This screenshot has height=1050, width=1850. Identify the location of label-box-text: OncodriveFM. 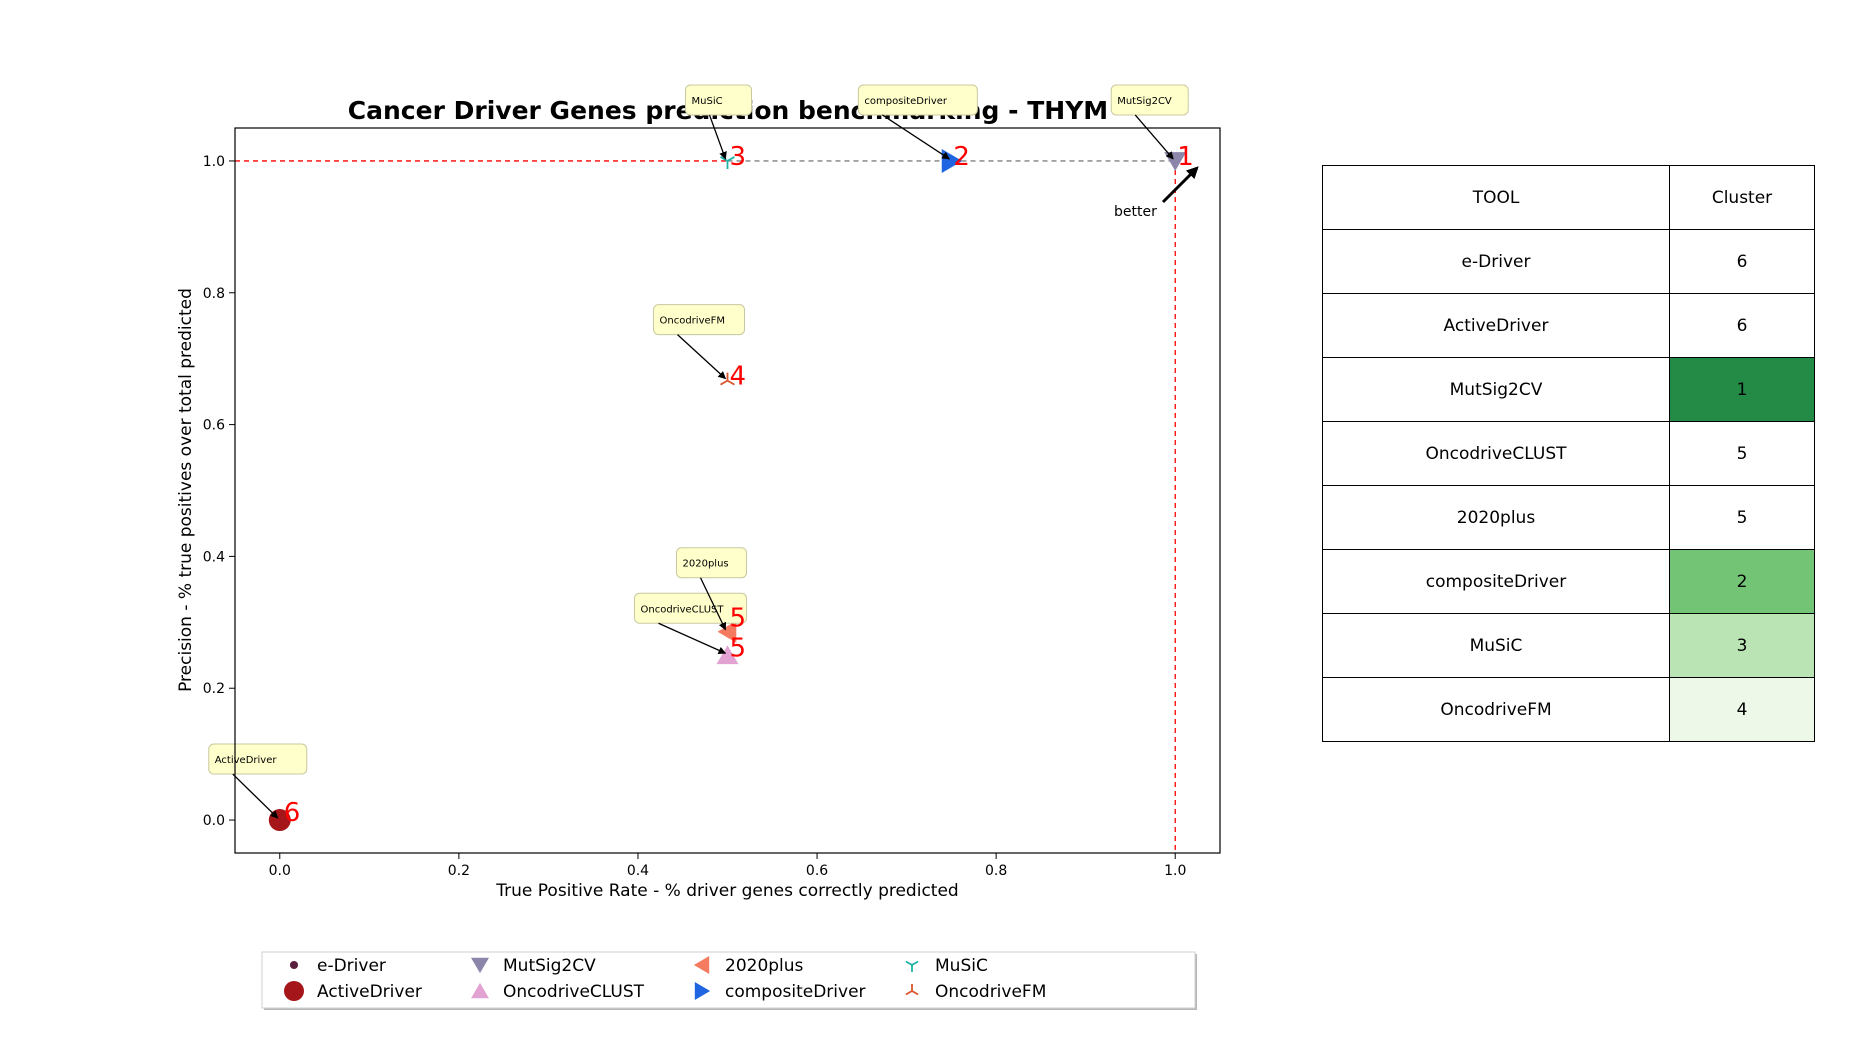
(693, 321).